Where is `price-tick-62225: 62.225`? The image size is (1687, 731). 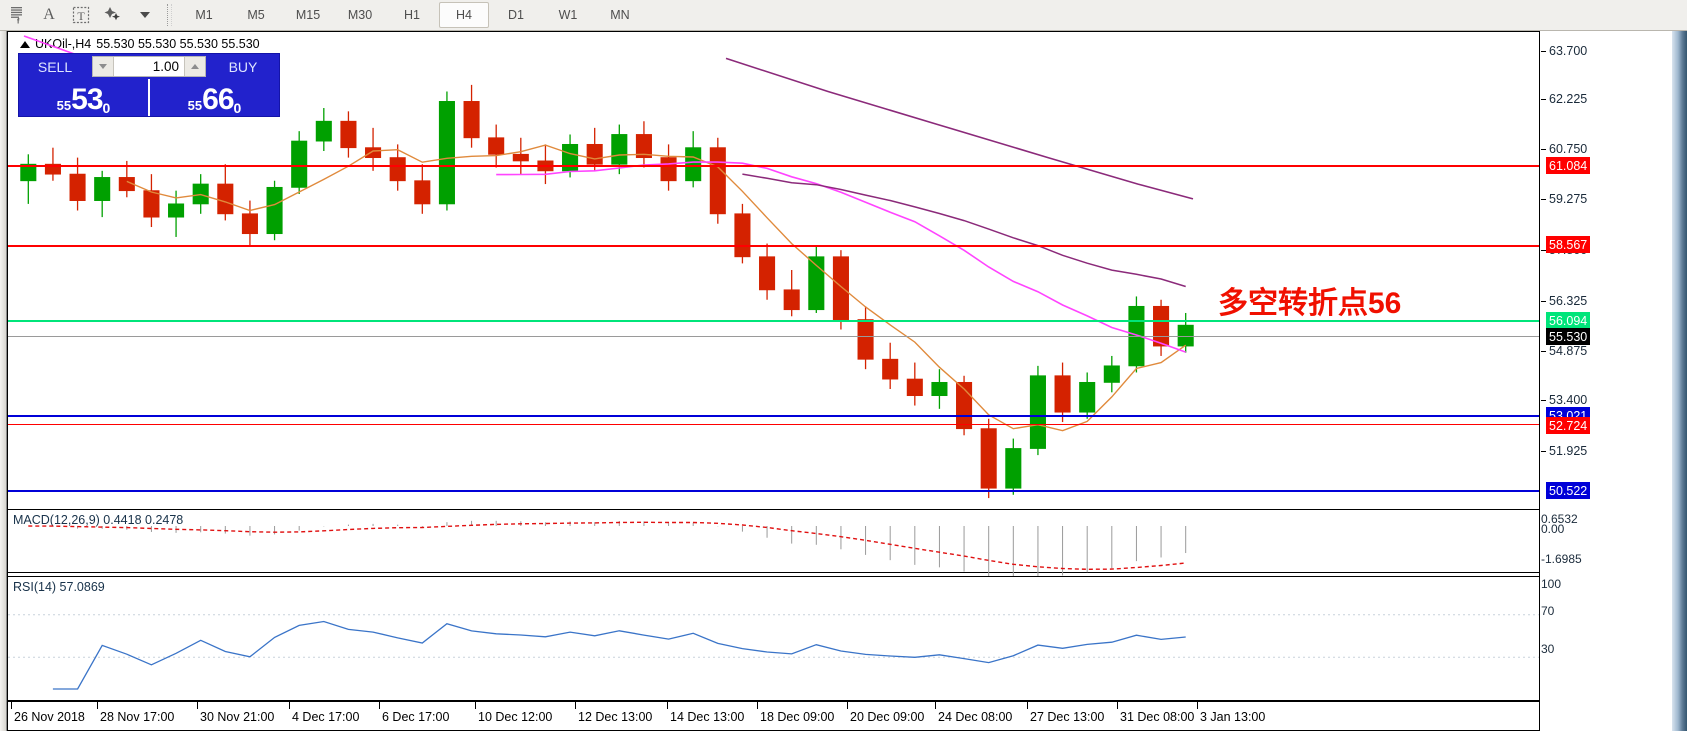
price-tick-62225: 62.225 is located at coordinates (1604, 99).